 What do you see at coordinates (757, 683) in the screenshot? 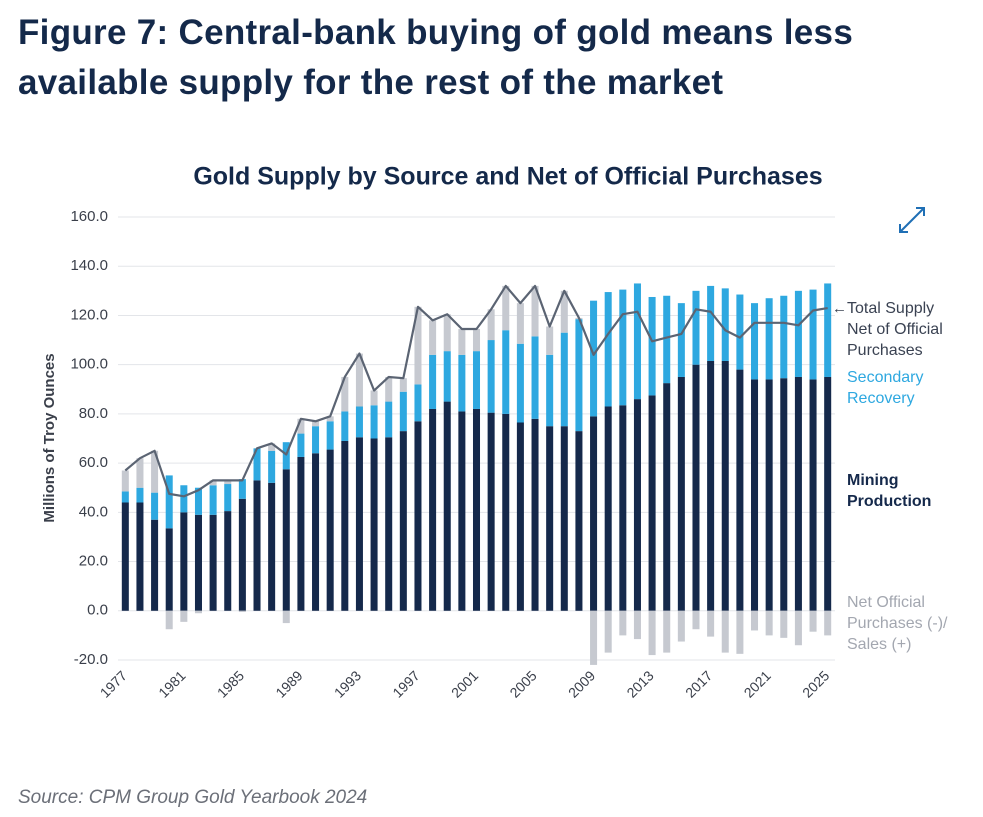
I see `x-tick-label: 2021` at bounding box center [757, 683].